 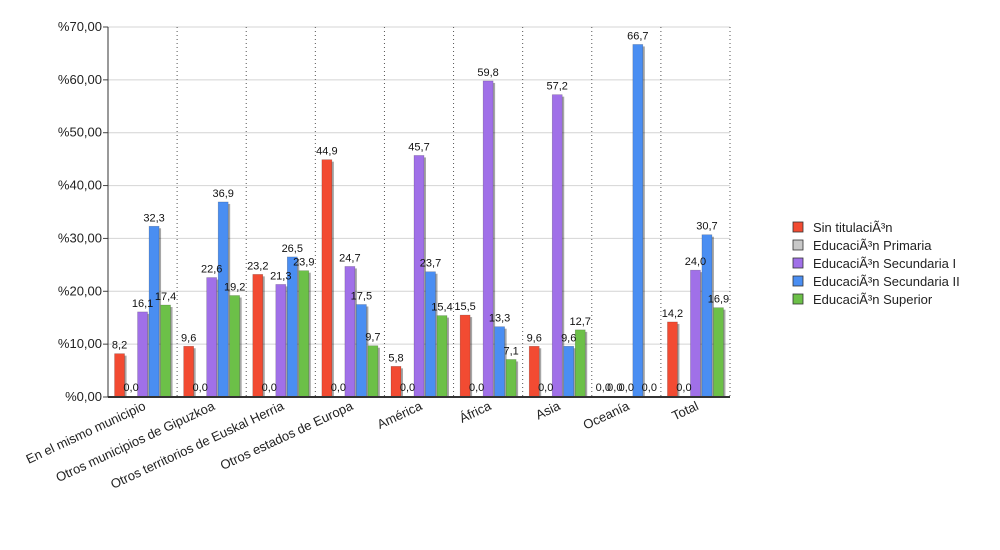 What do you see at coordinates (695, 262) in the screenshot?
I see `bar-value-label: 24,0` at bounding box center [695, 262].